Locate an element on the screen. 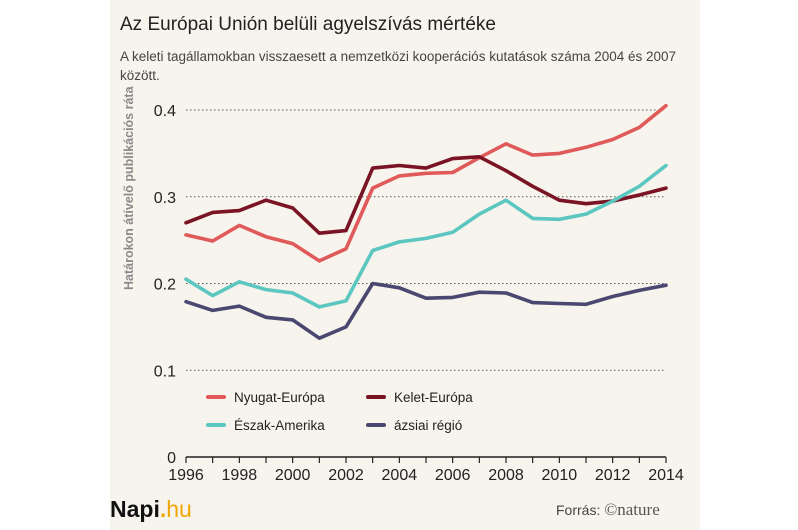 Image resolution: width=798 pixels, height=530 pixels. x-tick-label: 2000 is located at coordinates (293, 475).